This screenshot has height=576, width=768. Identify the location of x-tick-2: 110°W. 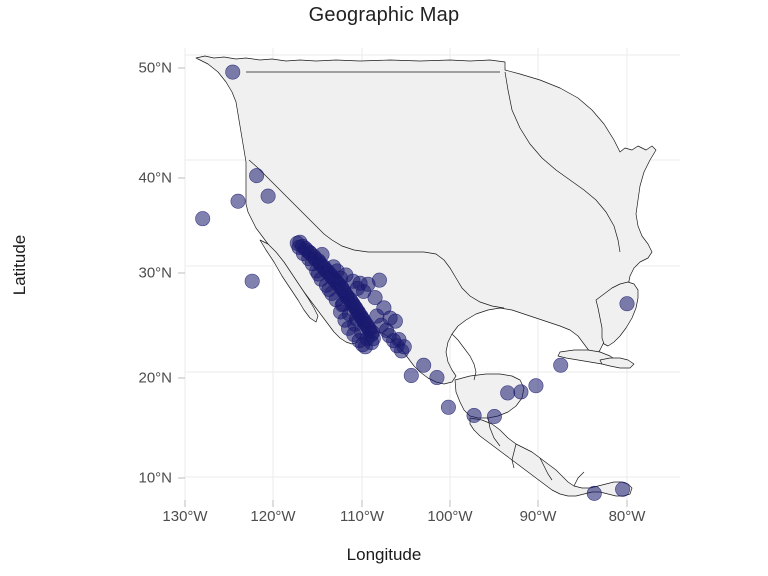
(362, 516).